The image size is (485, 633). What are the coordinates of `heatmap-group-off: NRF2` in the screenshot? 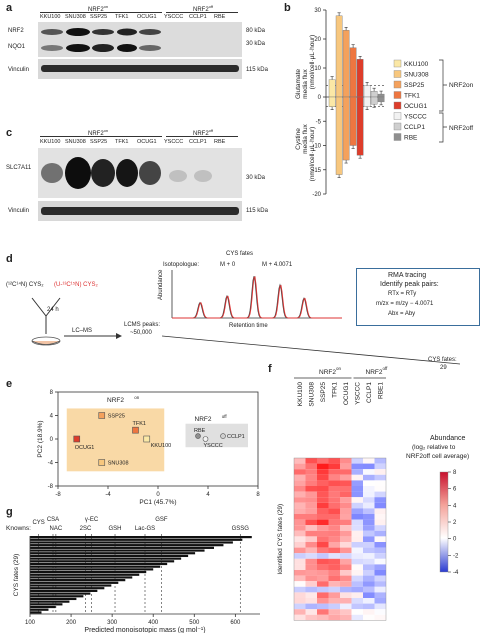 It's located at (374, 372).